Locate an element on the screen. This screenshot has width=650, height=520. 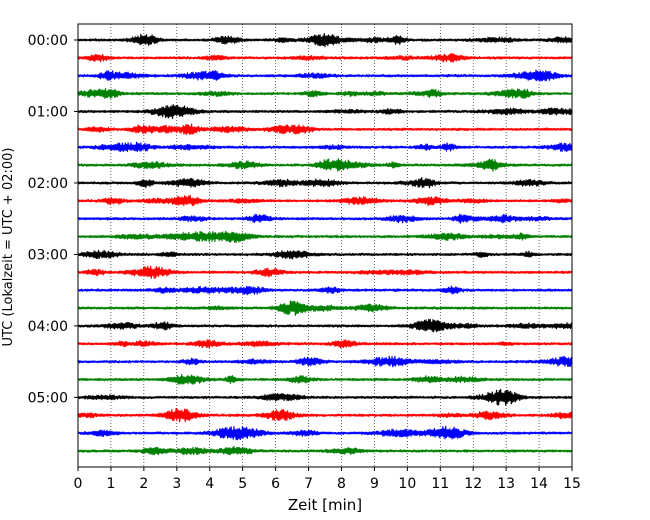
x-tick-label: 9 is located at coordinates (374, 484).